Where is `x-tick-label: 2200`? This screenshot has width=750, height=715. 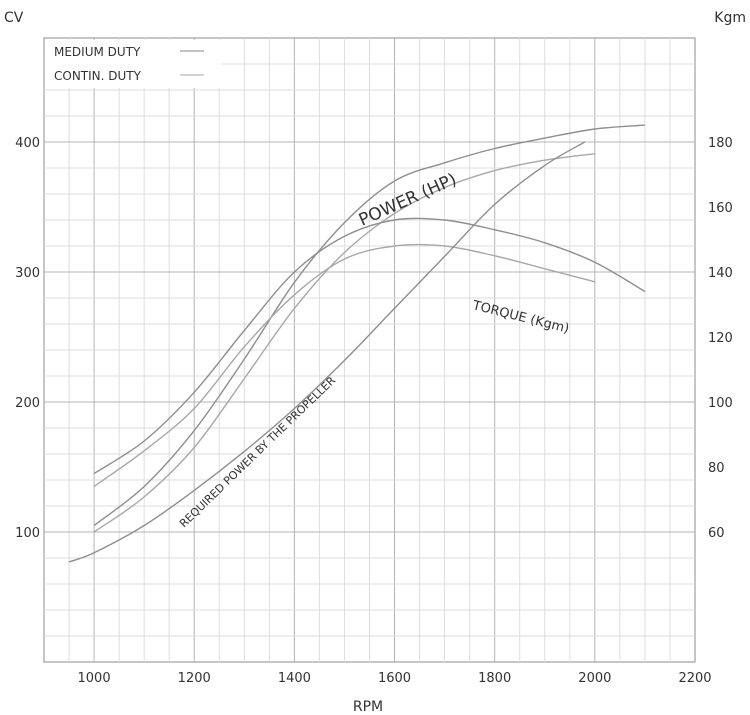 x-tick-label: 2200 is located at coordinates (694, 678).